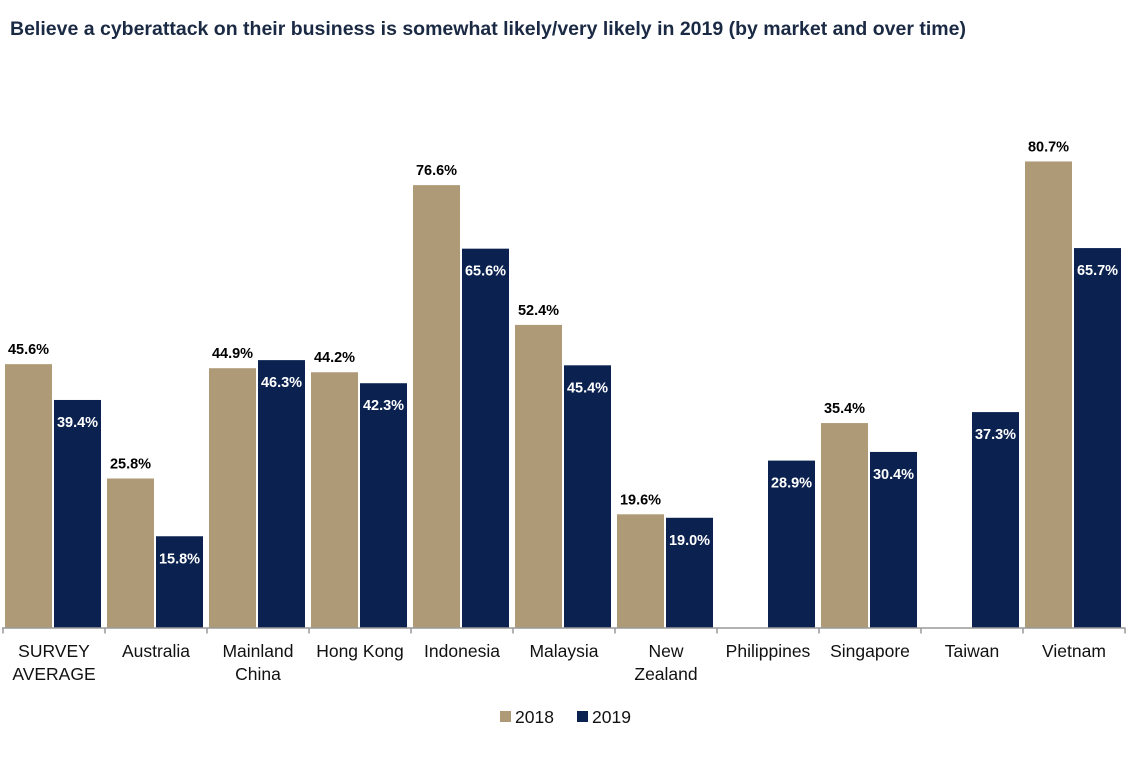  I want to click on data-label-2019: 46.3%, so click(281, 383).